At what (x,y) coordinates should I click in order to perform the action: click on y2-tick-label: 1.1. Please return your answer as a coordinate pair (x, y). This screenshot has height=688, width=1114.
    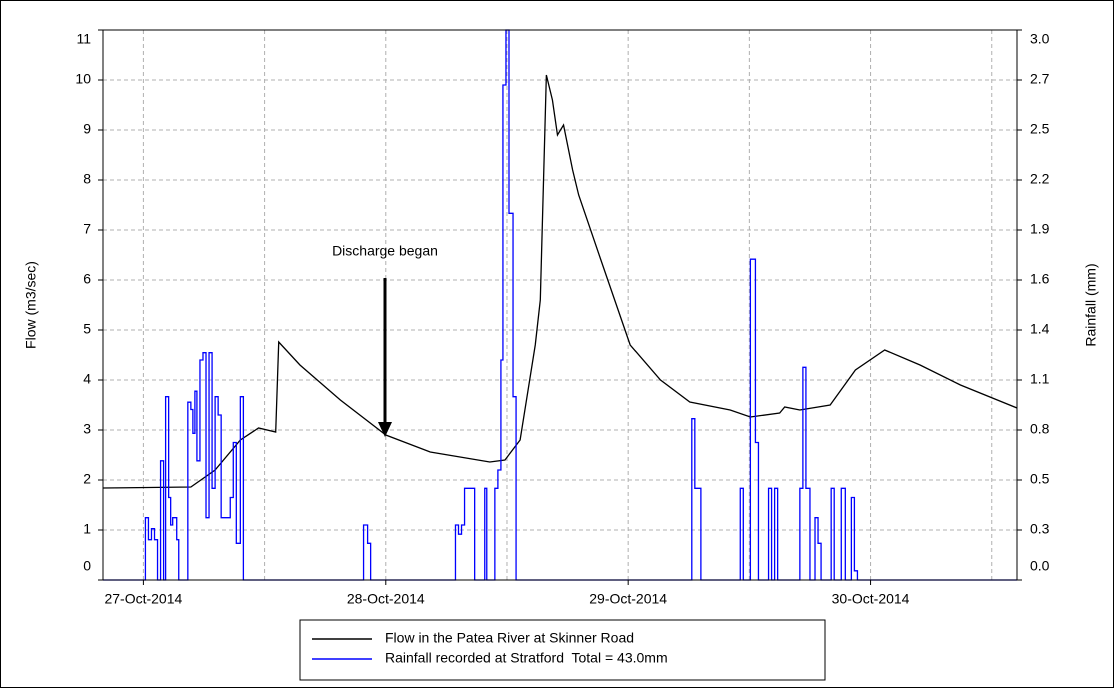
    Looking at the image, I should click on (1040, 379).